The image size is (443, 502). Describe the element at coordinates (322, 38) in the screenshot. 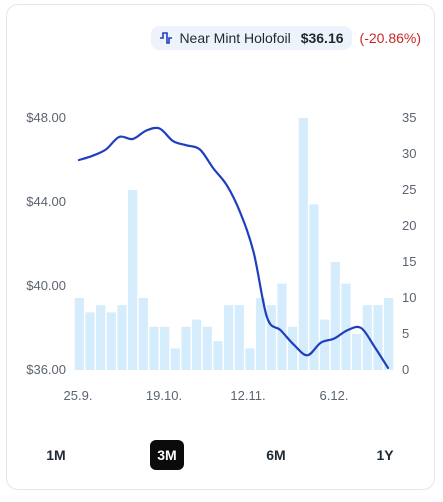

I see `current-price: $36.16` at that location.